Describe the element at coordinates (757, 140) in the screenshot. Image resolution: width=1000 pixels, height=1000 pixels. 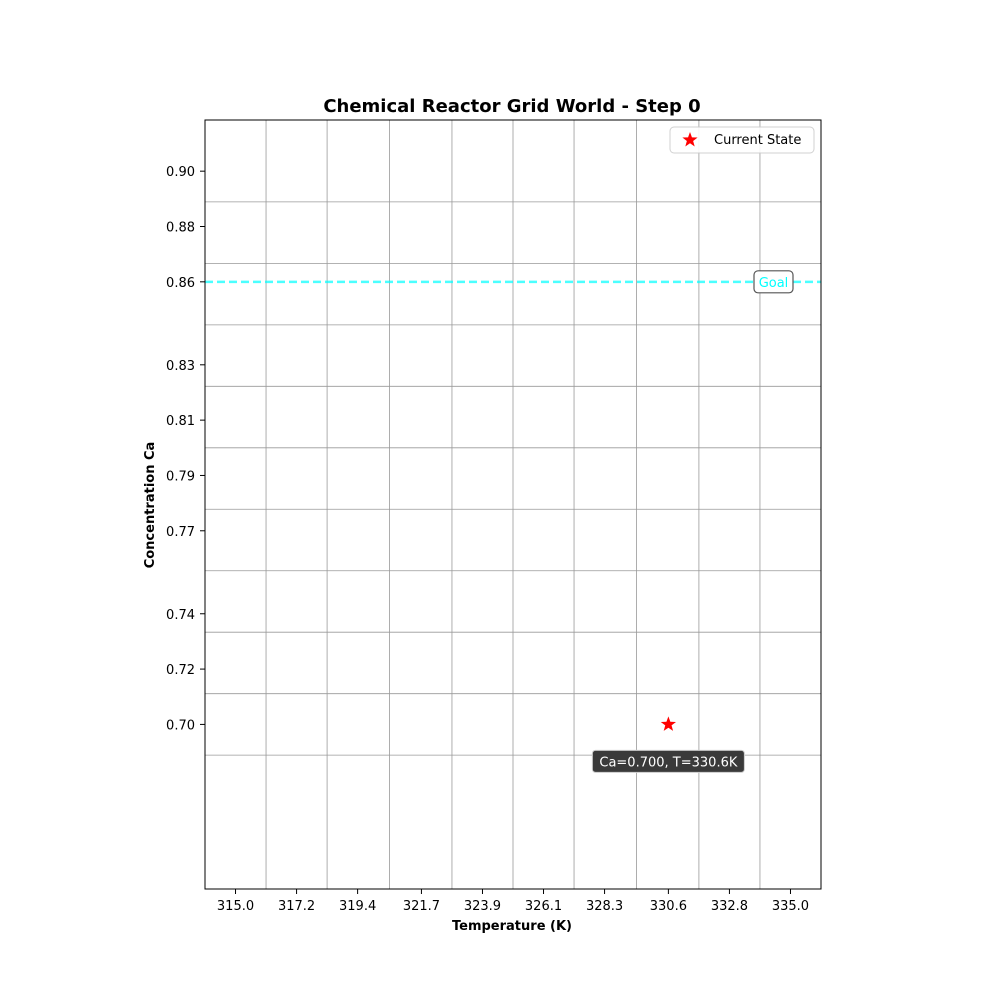
I see `legend-label: Current State` at that location.